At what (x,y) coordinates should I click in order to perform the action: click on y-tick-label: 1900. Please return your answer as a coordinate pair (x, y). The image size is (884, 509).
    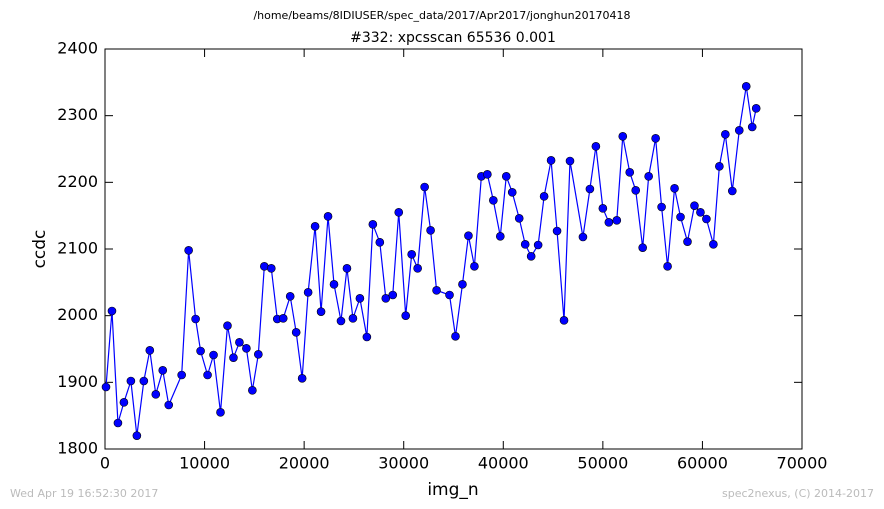
    Looking at the image, I should click on (77, 381).